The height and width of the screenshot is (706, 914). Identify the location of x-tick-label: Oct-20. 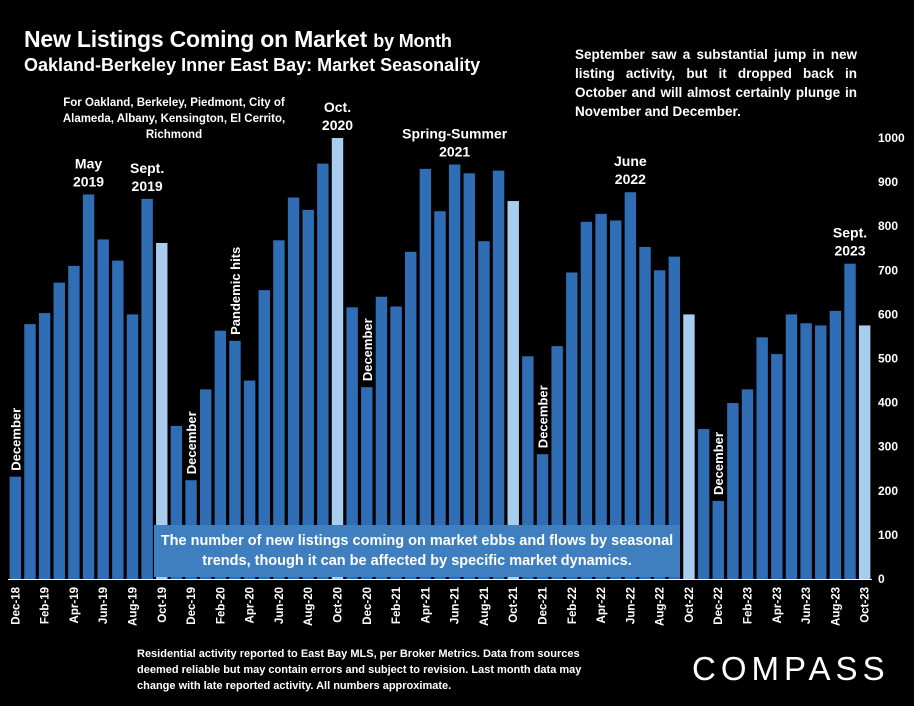
(338, 605).